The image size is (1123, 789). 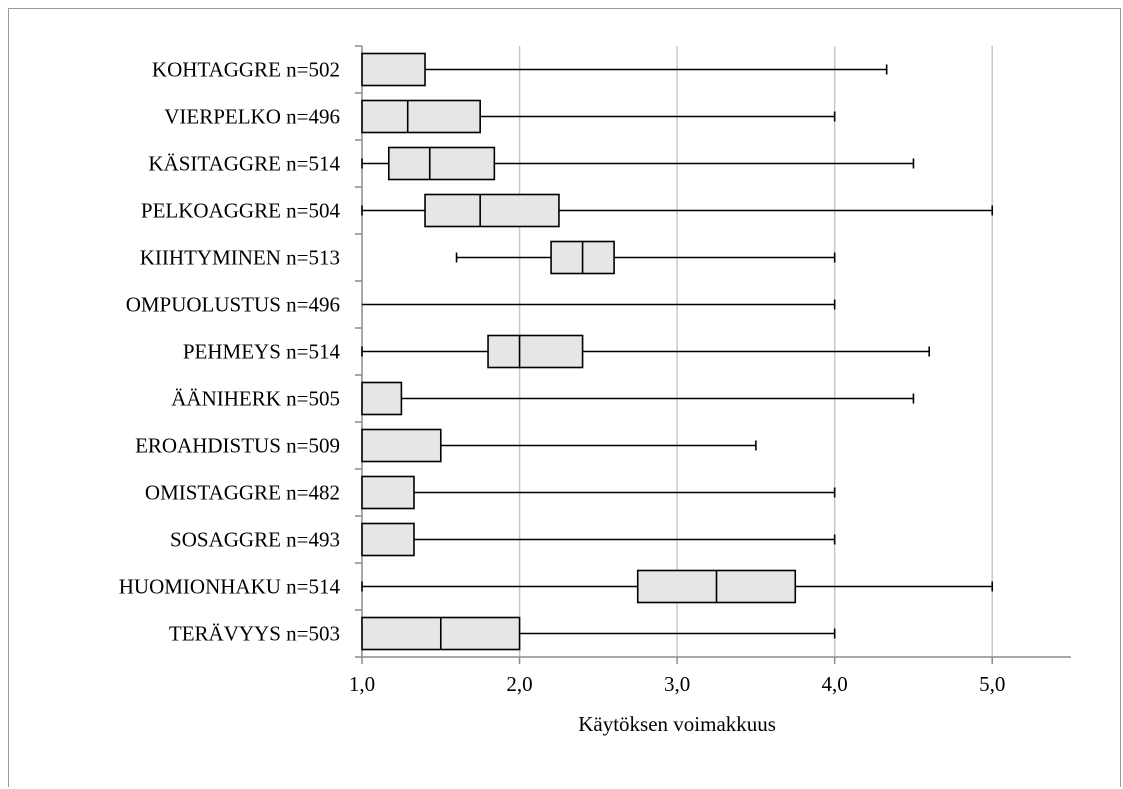 What do you see at coordinates (519, 684) in the screenshot?
I see `x-tick-label: 2,0` at bounding box center [519, 684].